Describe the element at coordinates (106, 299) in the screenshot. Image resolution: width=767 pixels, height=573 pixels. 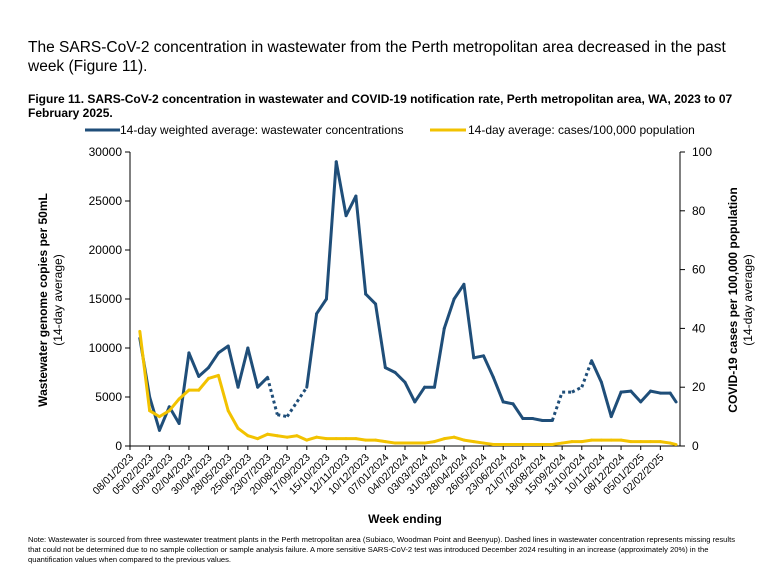
I see `y-tick-label: 15000` at that location.